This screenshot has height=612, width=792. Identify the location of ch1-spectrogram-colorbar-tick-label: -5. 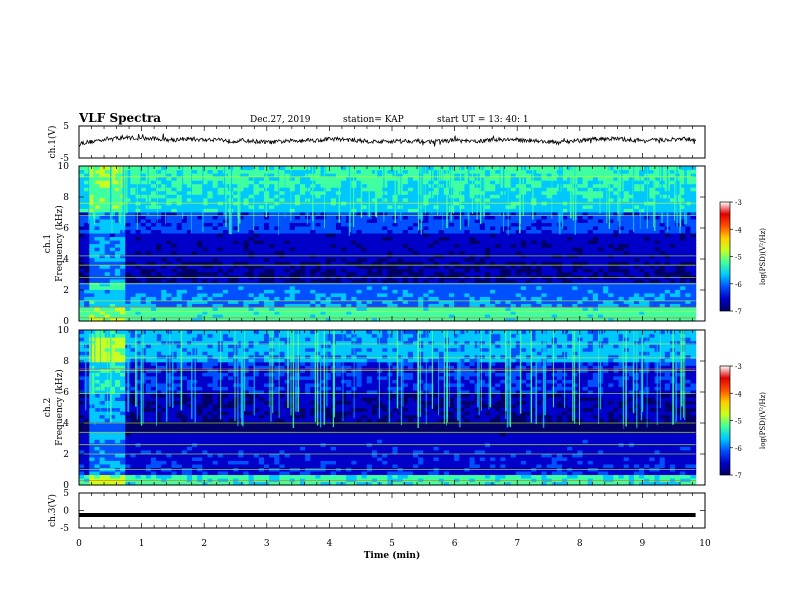
(738, 258).